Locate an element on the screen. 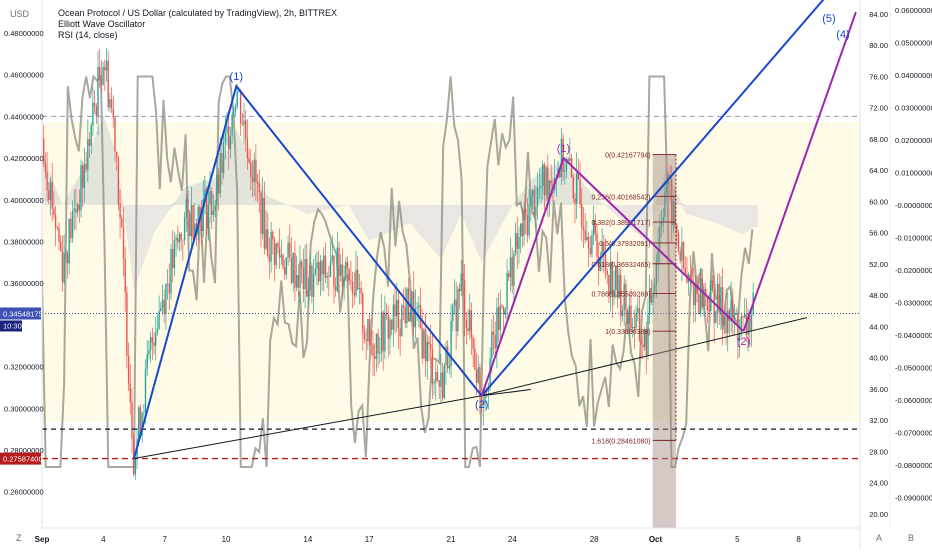  rsi-tick: 48.00 is located at coordinates (878, 295).